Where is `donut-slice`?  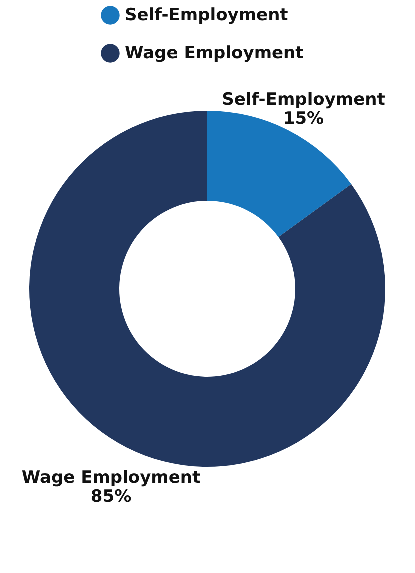 donut-slice is located at coordinates (280, 174).